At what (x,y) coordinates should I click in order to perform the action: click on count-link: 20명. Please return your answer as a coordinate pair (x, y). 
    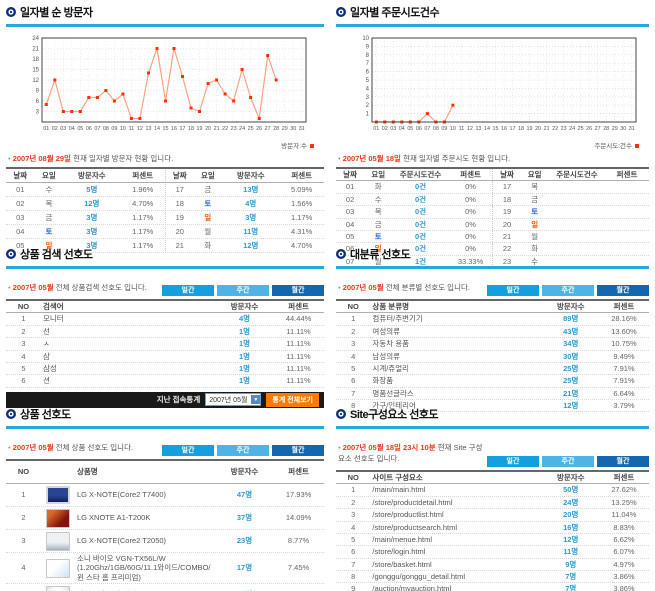
    Looking at the image, I should click on (571, 515).